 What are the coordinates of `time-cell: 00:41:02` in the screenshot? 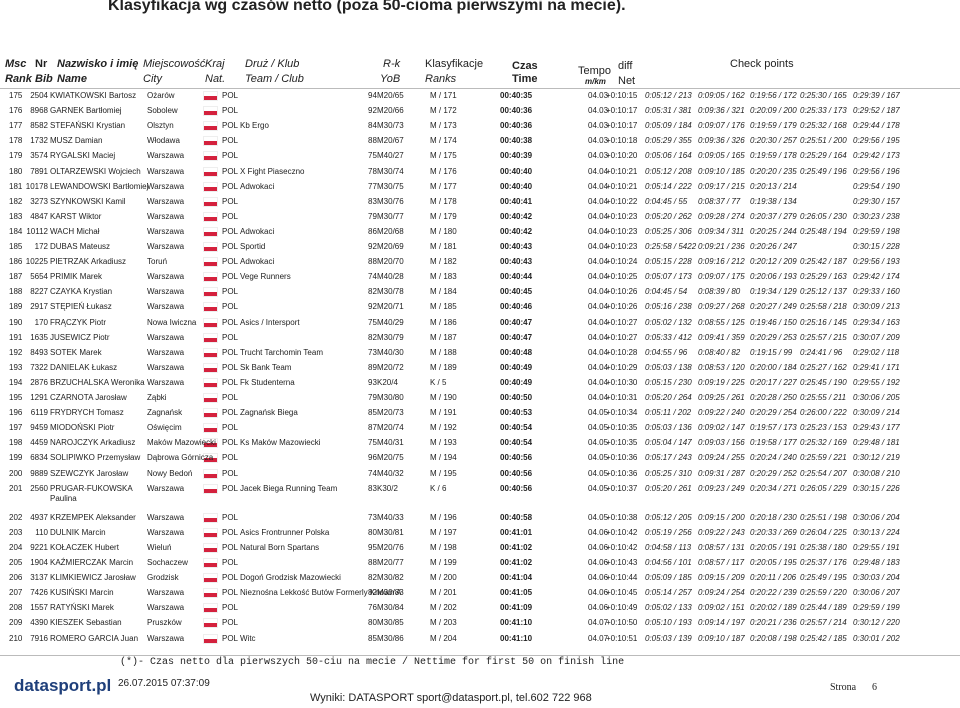 It's located at (516, 547).